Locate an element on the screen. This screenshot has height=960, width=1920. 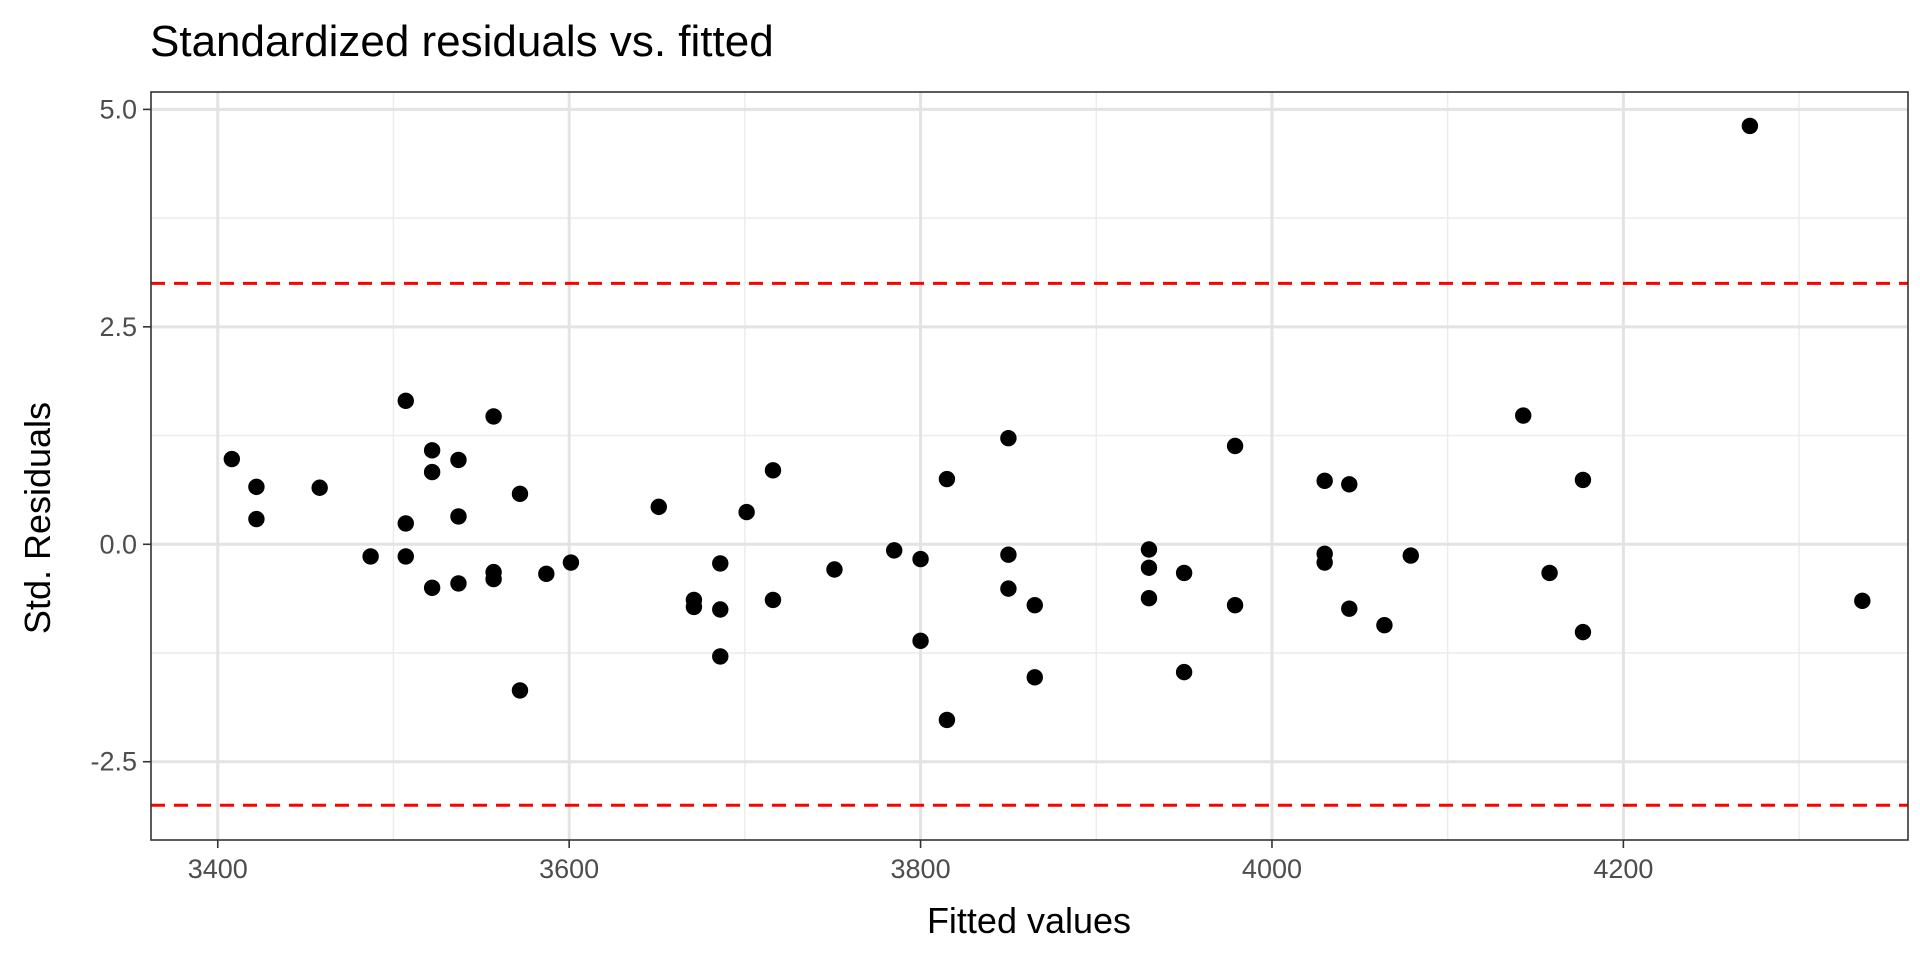
y-tick-label: 0.0 is located at coordinates (118, 544).